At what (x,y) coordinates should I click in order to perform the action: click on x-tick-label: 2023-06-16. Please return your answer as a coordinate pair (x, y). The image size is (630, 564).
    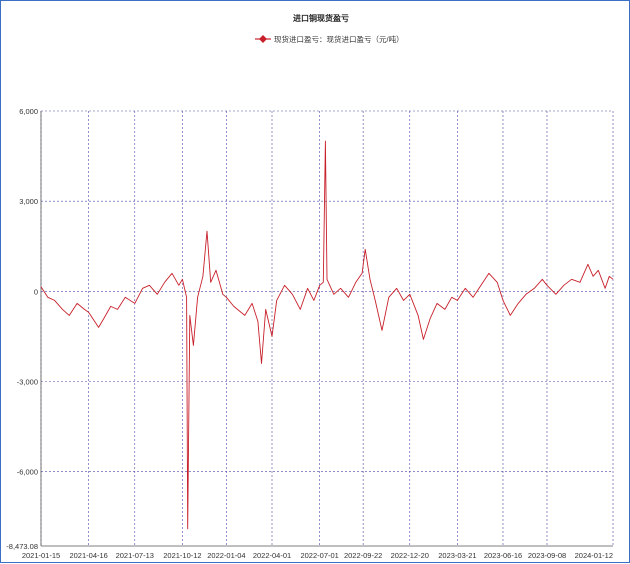
    Looking at the image, I should click on (503, 555).